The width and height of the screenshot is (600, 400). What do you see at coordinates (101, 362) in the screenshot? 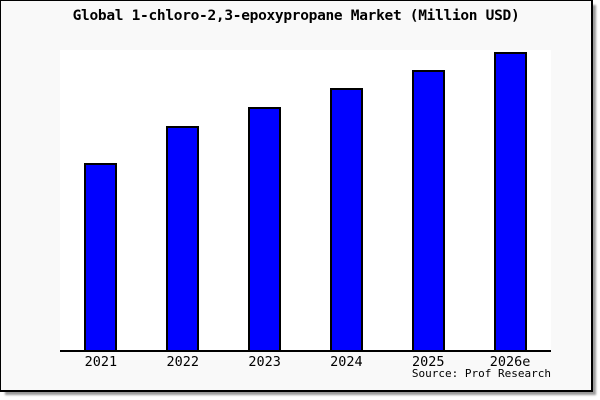
I see `x-tick-label: 2021` at bounding box center [101, 362].